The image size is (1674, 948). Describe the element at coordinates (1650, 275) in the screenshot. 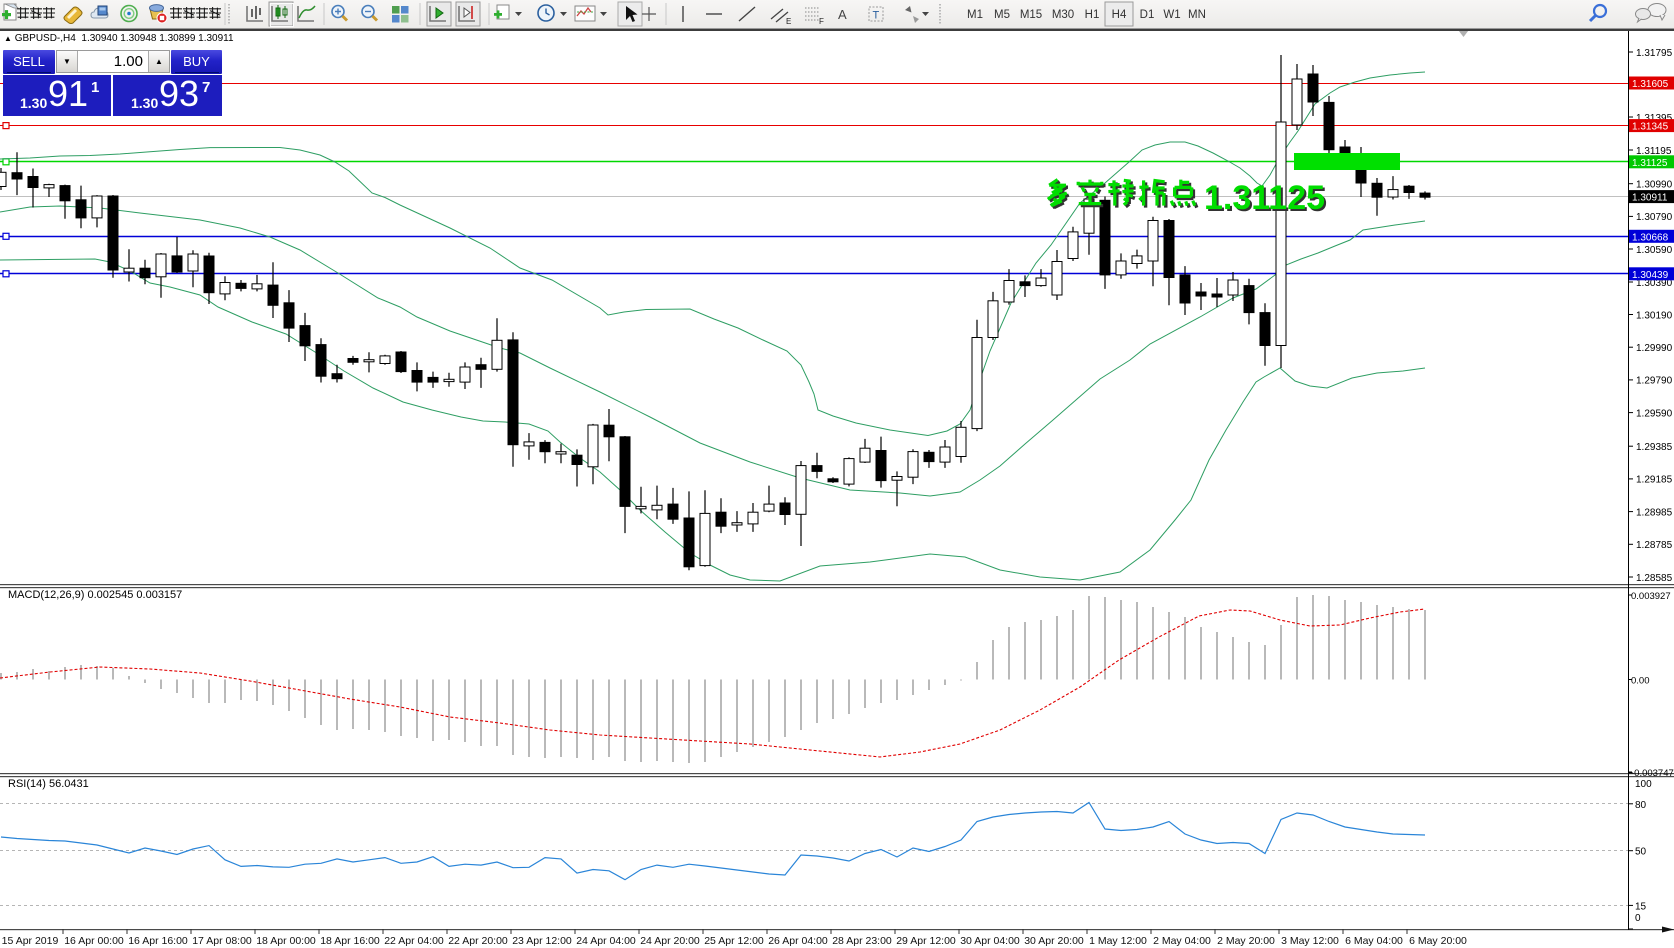

I see `svg-text: 1.30439` at that location.